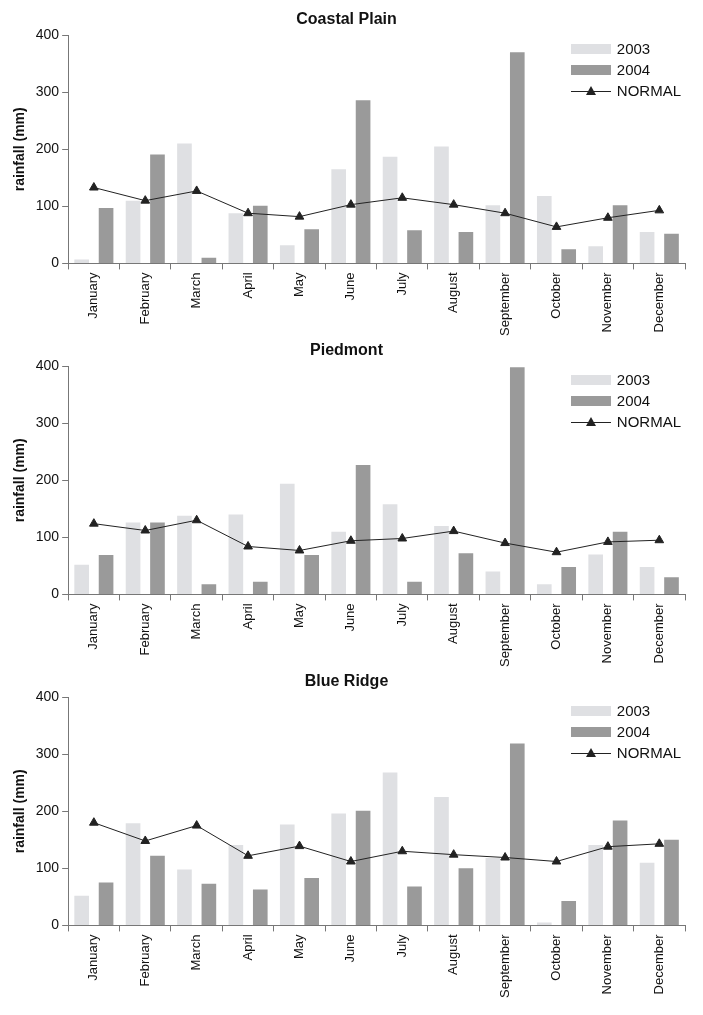 The height and width of the screenshot is (1015, 703). I want to click on x-tick-label: June, so click(350, 286).